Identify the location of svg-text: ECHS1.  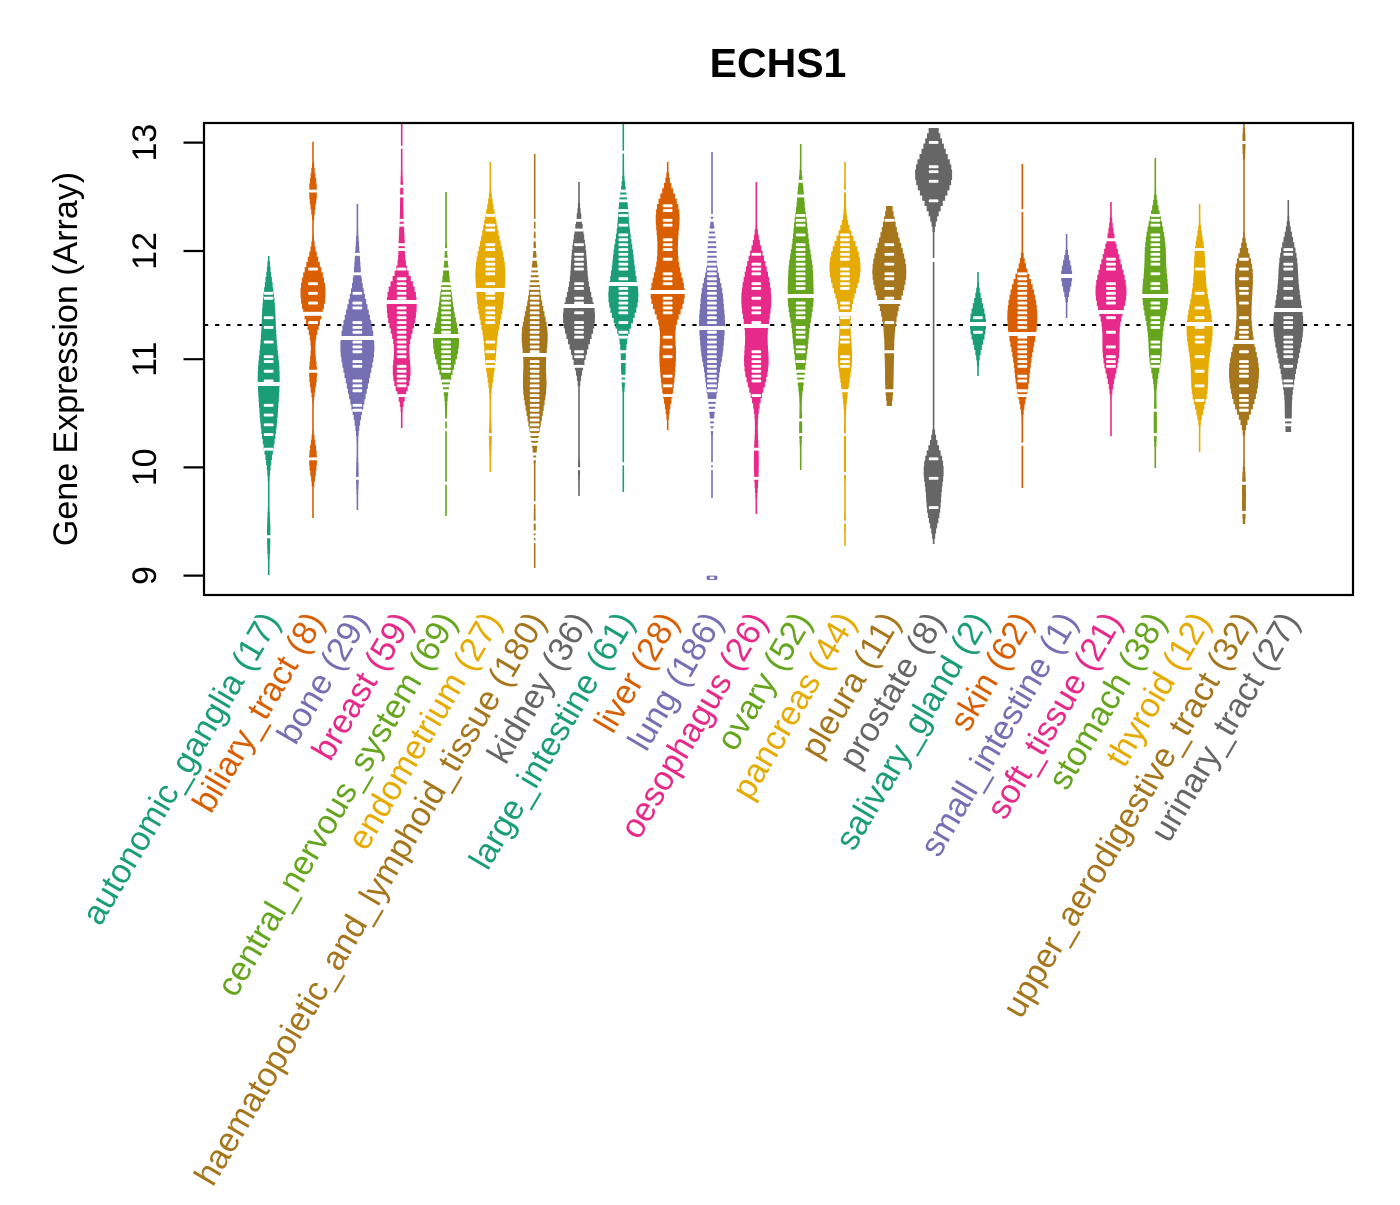
(778, 63).